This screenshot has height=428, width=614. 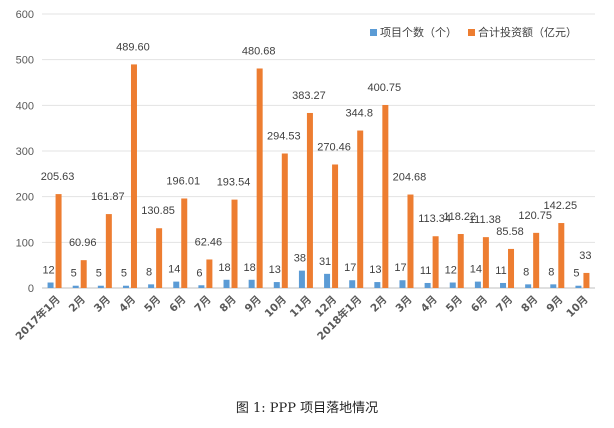 I want to click on x-tick-label: 2017年1月, so click(x=38, y=318).